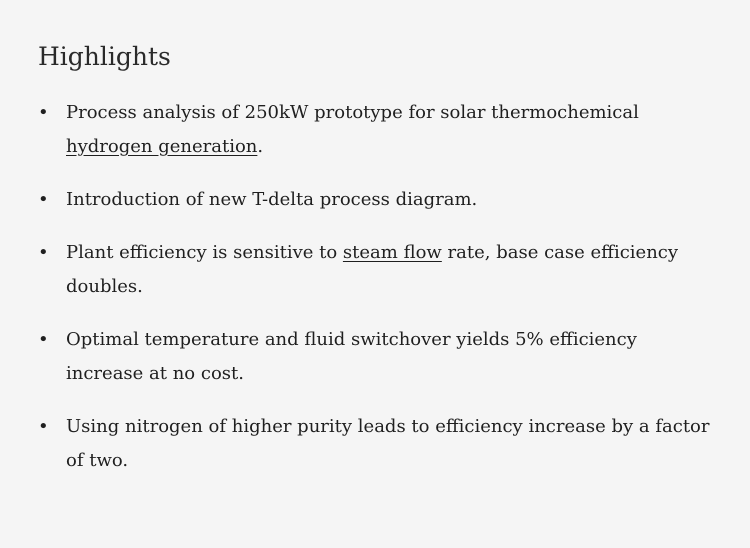 This screenshot has width=750, height=548. What do you see at coordinates (392, 252) in the screenshot?
I see `term-link: steam flow` at bounding box center [392, 252].